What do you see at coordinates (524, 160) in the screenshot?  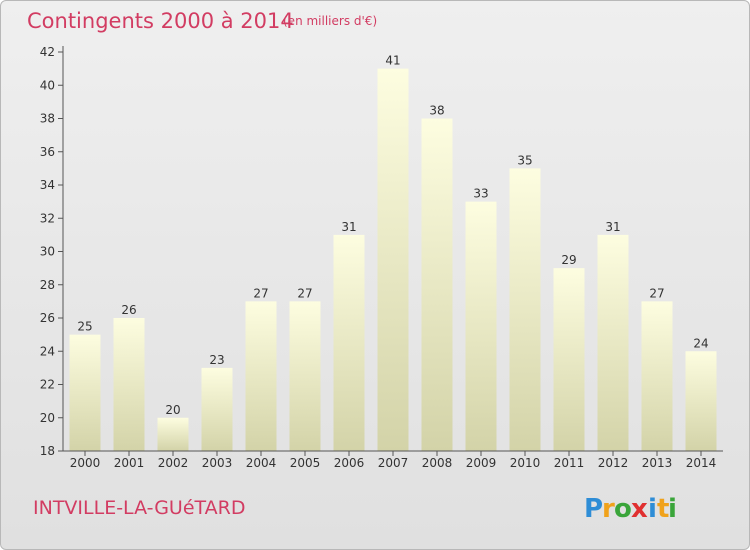 I see `bar-value-label: 35` at bounding box center [524, 160].